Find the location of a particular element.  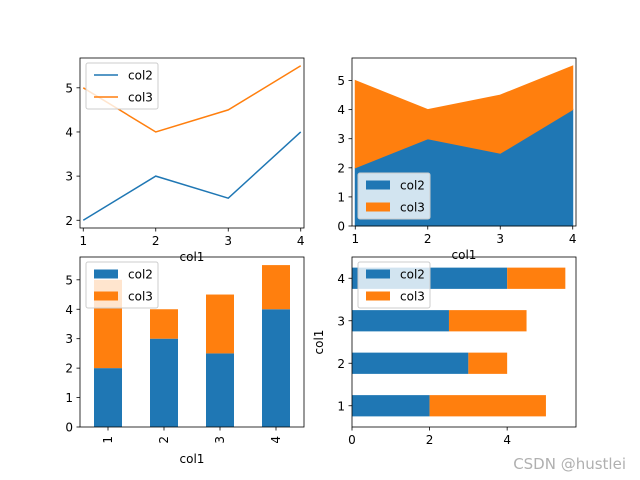

area-chart-legend-swatch-col3 is located at coordinates (378, 207).